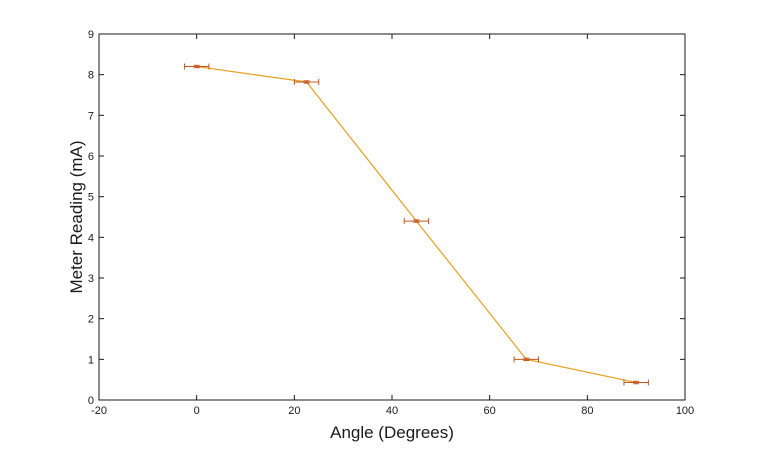 The width and height of the screenshot is (758, 456). I want to click on x-tick-label: 60, so click(490, 411).